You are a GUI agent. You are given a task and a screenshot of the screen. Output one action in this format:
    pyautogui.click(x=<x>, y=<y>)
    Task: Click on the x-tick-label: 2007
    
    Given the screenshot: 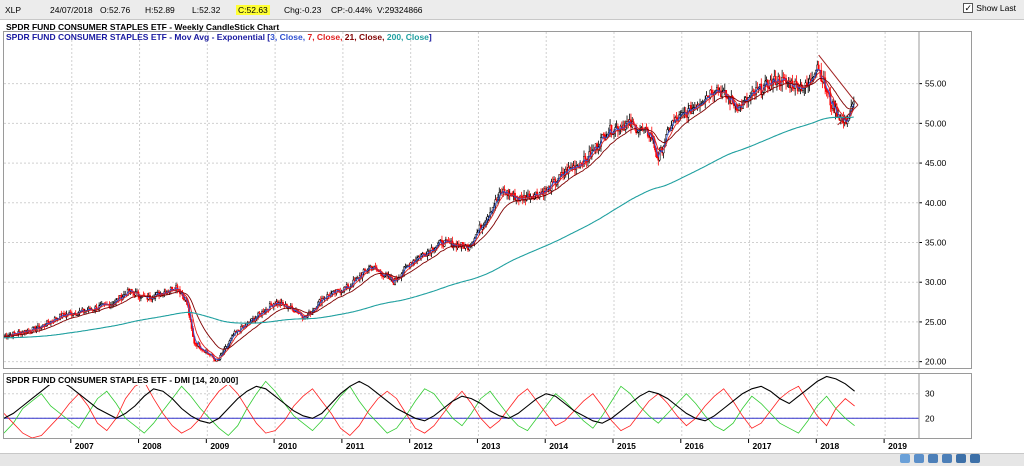 What is the action you would take?
    pyautogui.click(x=84, y=446)
    